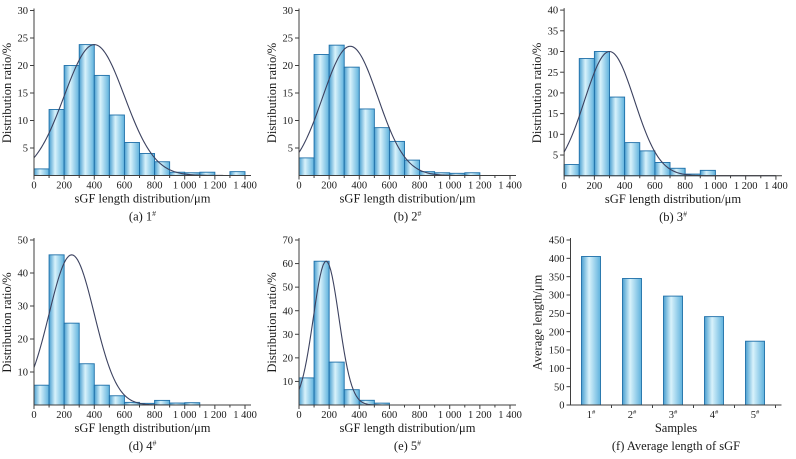  I want to click on y-tick-label: 0, so click(561, 406).